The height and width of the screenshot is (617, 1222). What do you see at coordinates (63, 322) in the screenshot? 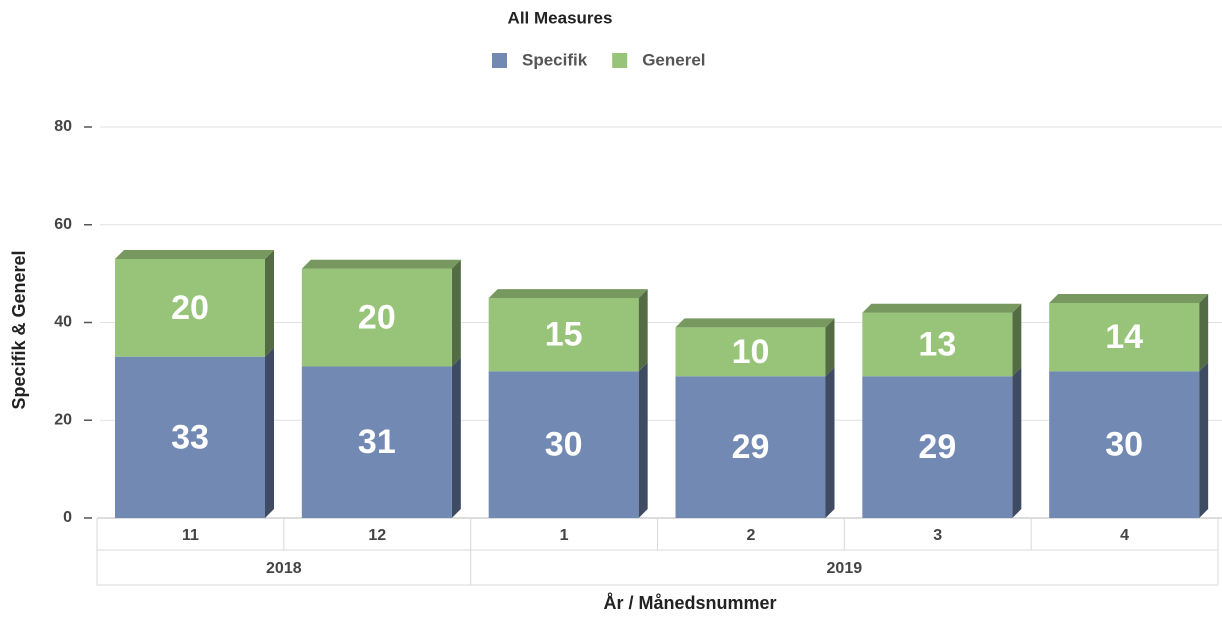
I see `y-tick-label: 40` at bounding box center [63, 322].